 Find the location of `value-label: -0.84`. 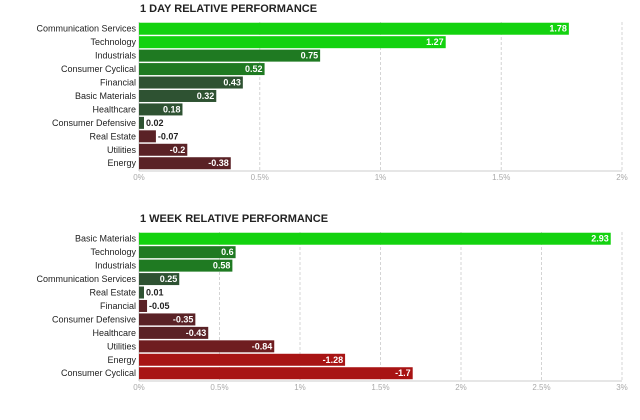

value-label: -0.84 is located at coordinates (262, 346).